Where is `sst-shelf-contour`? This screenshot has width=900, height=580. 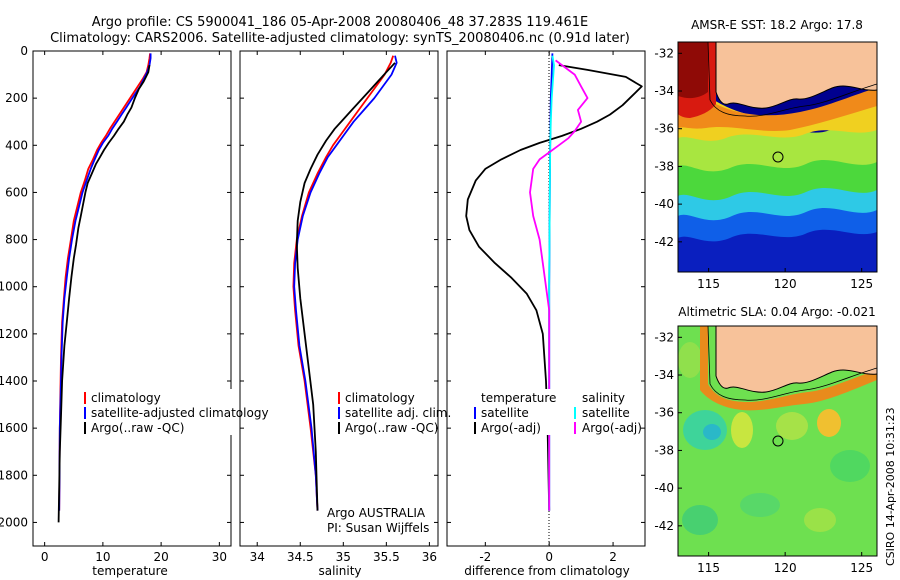 sst-shelf-contour is located at coordinates (792, 79).